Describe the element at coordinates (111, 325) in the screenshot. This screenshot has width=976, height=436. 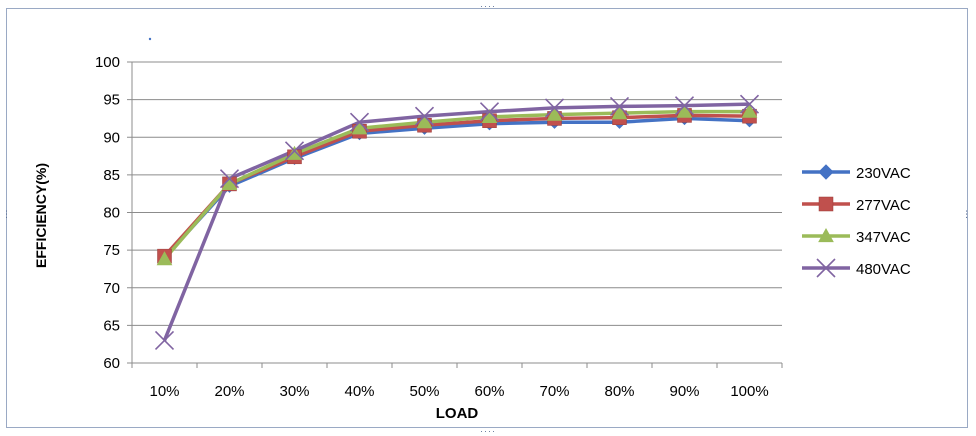
I see `y-tick-label: 65` at that location.